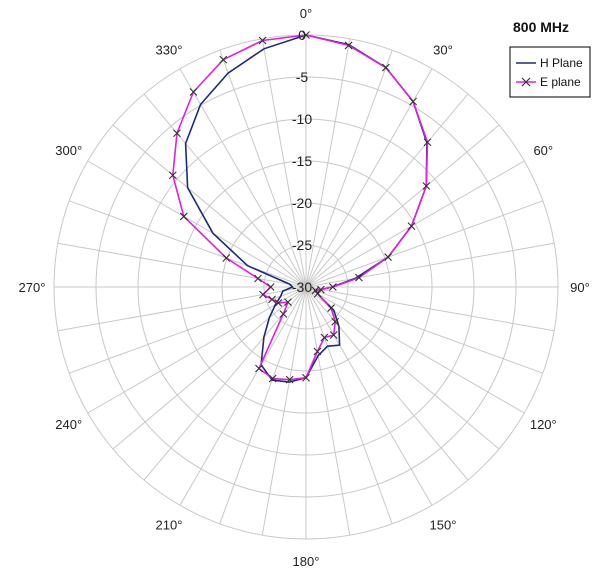  I want to click on radial-tick-label: -30, so click(302, 287).